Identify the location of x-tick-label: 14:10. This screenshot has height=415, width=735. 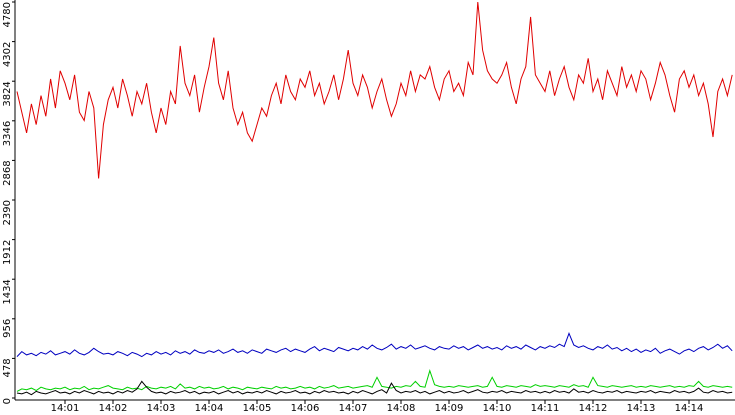
(497, 408).